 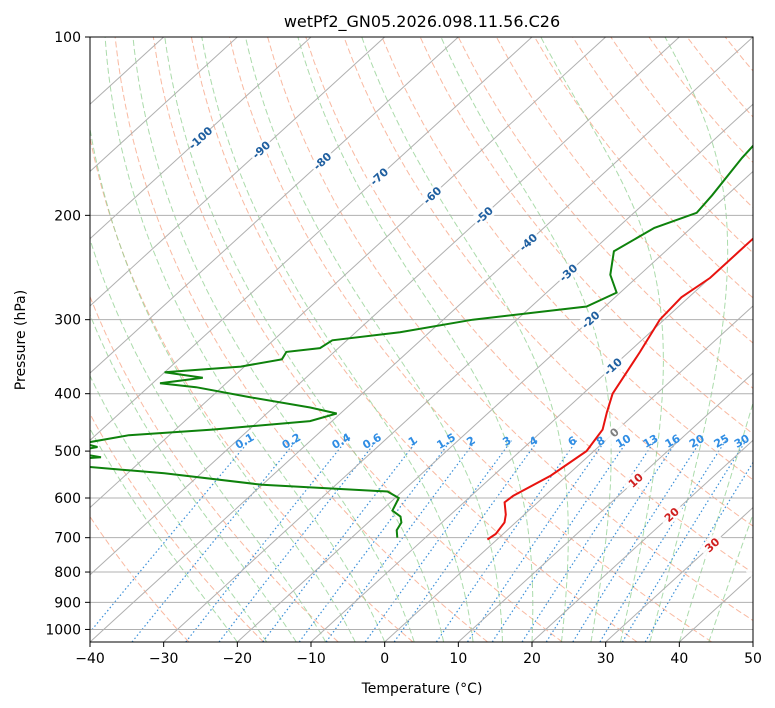 I want to click on y-tick-label: 600, so click(x=67, y=499).